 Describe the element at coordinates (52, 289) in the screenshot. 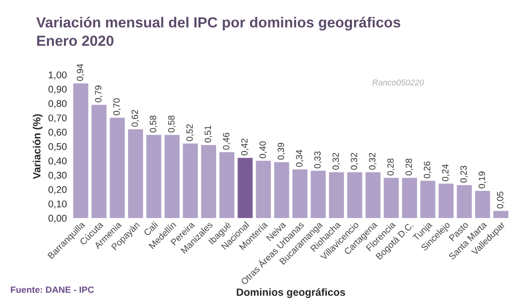

I see `source-note: Fuente: DANE - IPC` at that location.